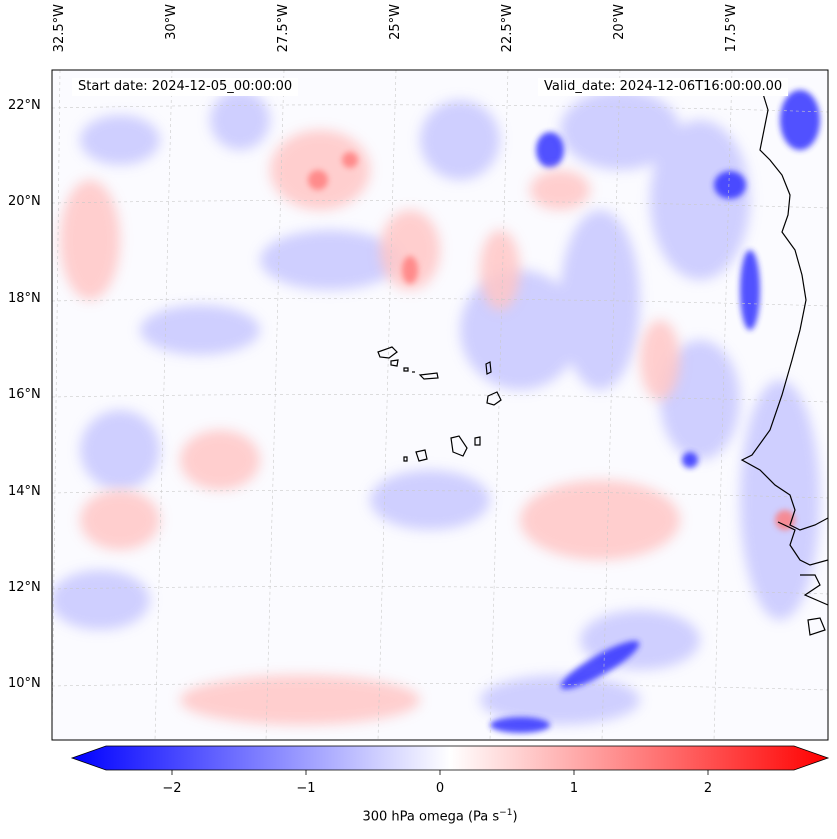 This screenshot has height=839, width=837. Describe the element at coordinates (663, 87) in the screenshot. I see `valid-date-label: Valid_date: 2024-12-06T16:00:00.00` at that location.